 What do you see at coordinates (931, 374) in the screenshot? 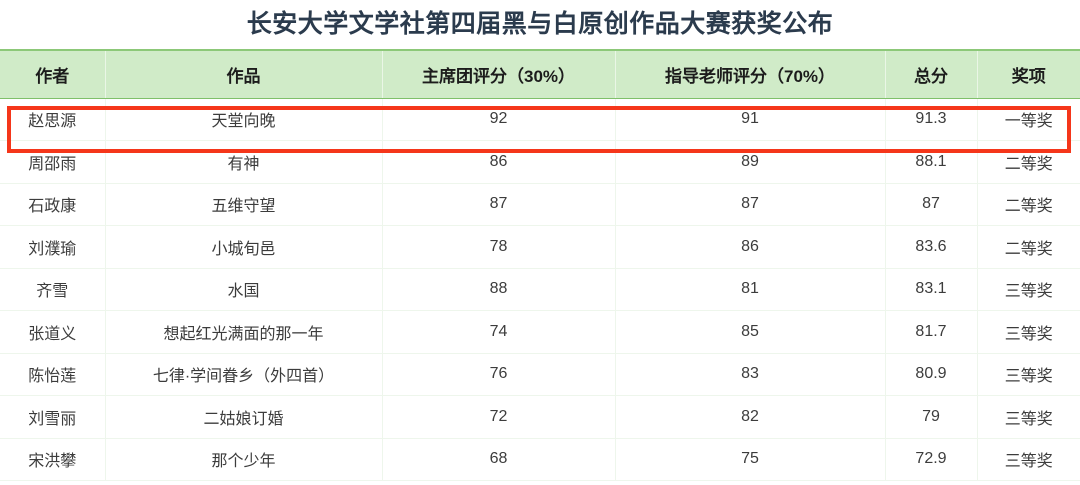
I see `cell-total: 80.9` at bounding box center [931, 374].